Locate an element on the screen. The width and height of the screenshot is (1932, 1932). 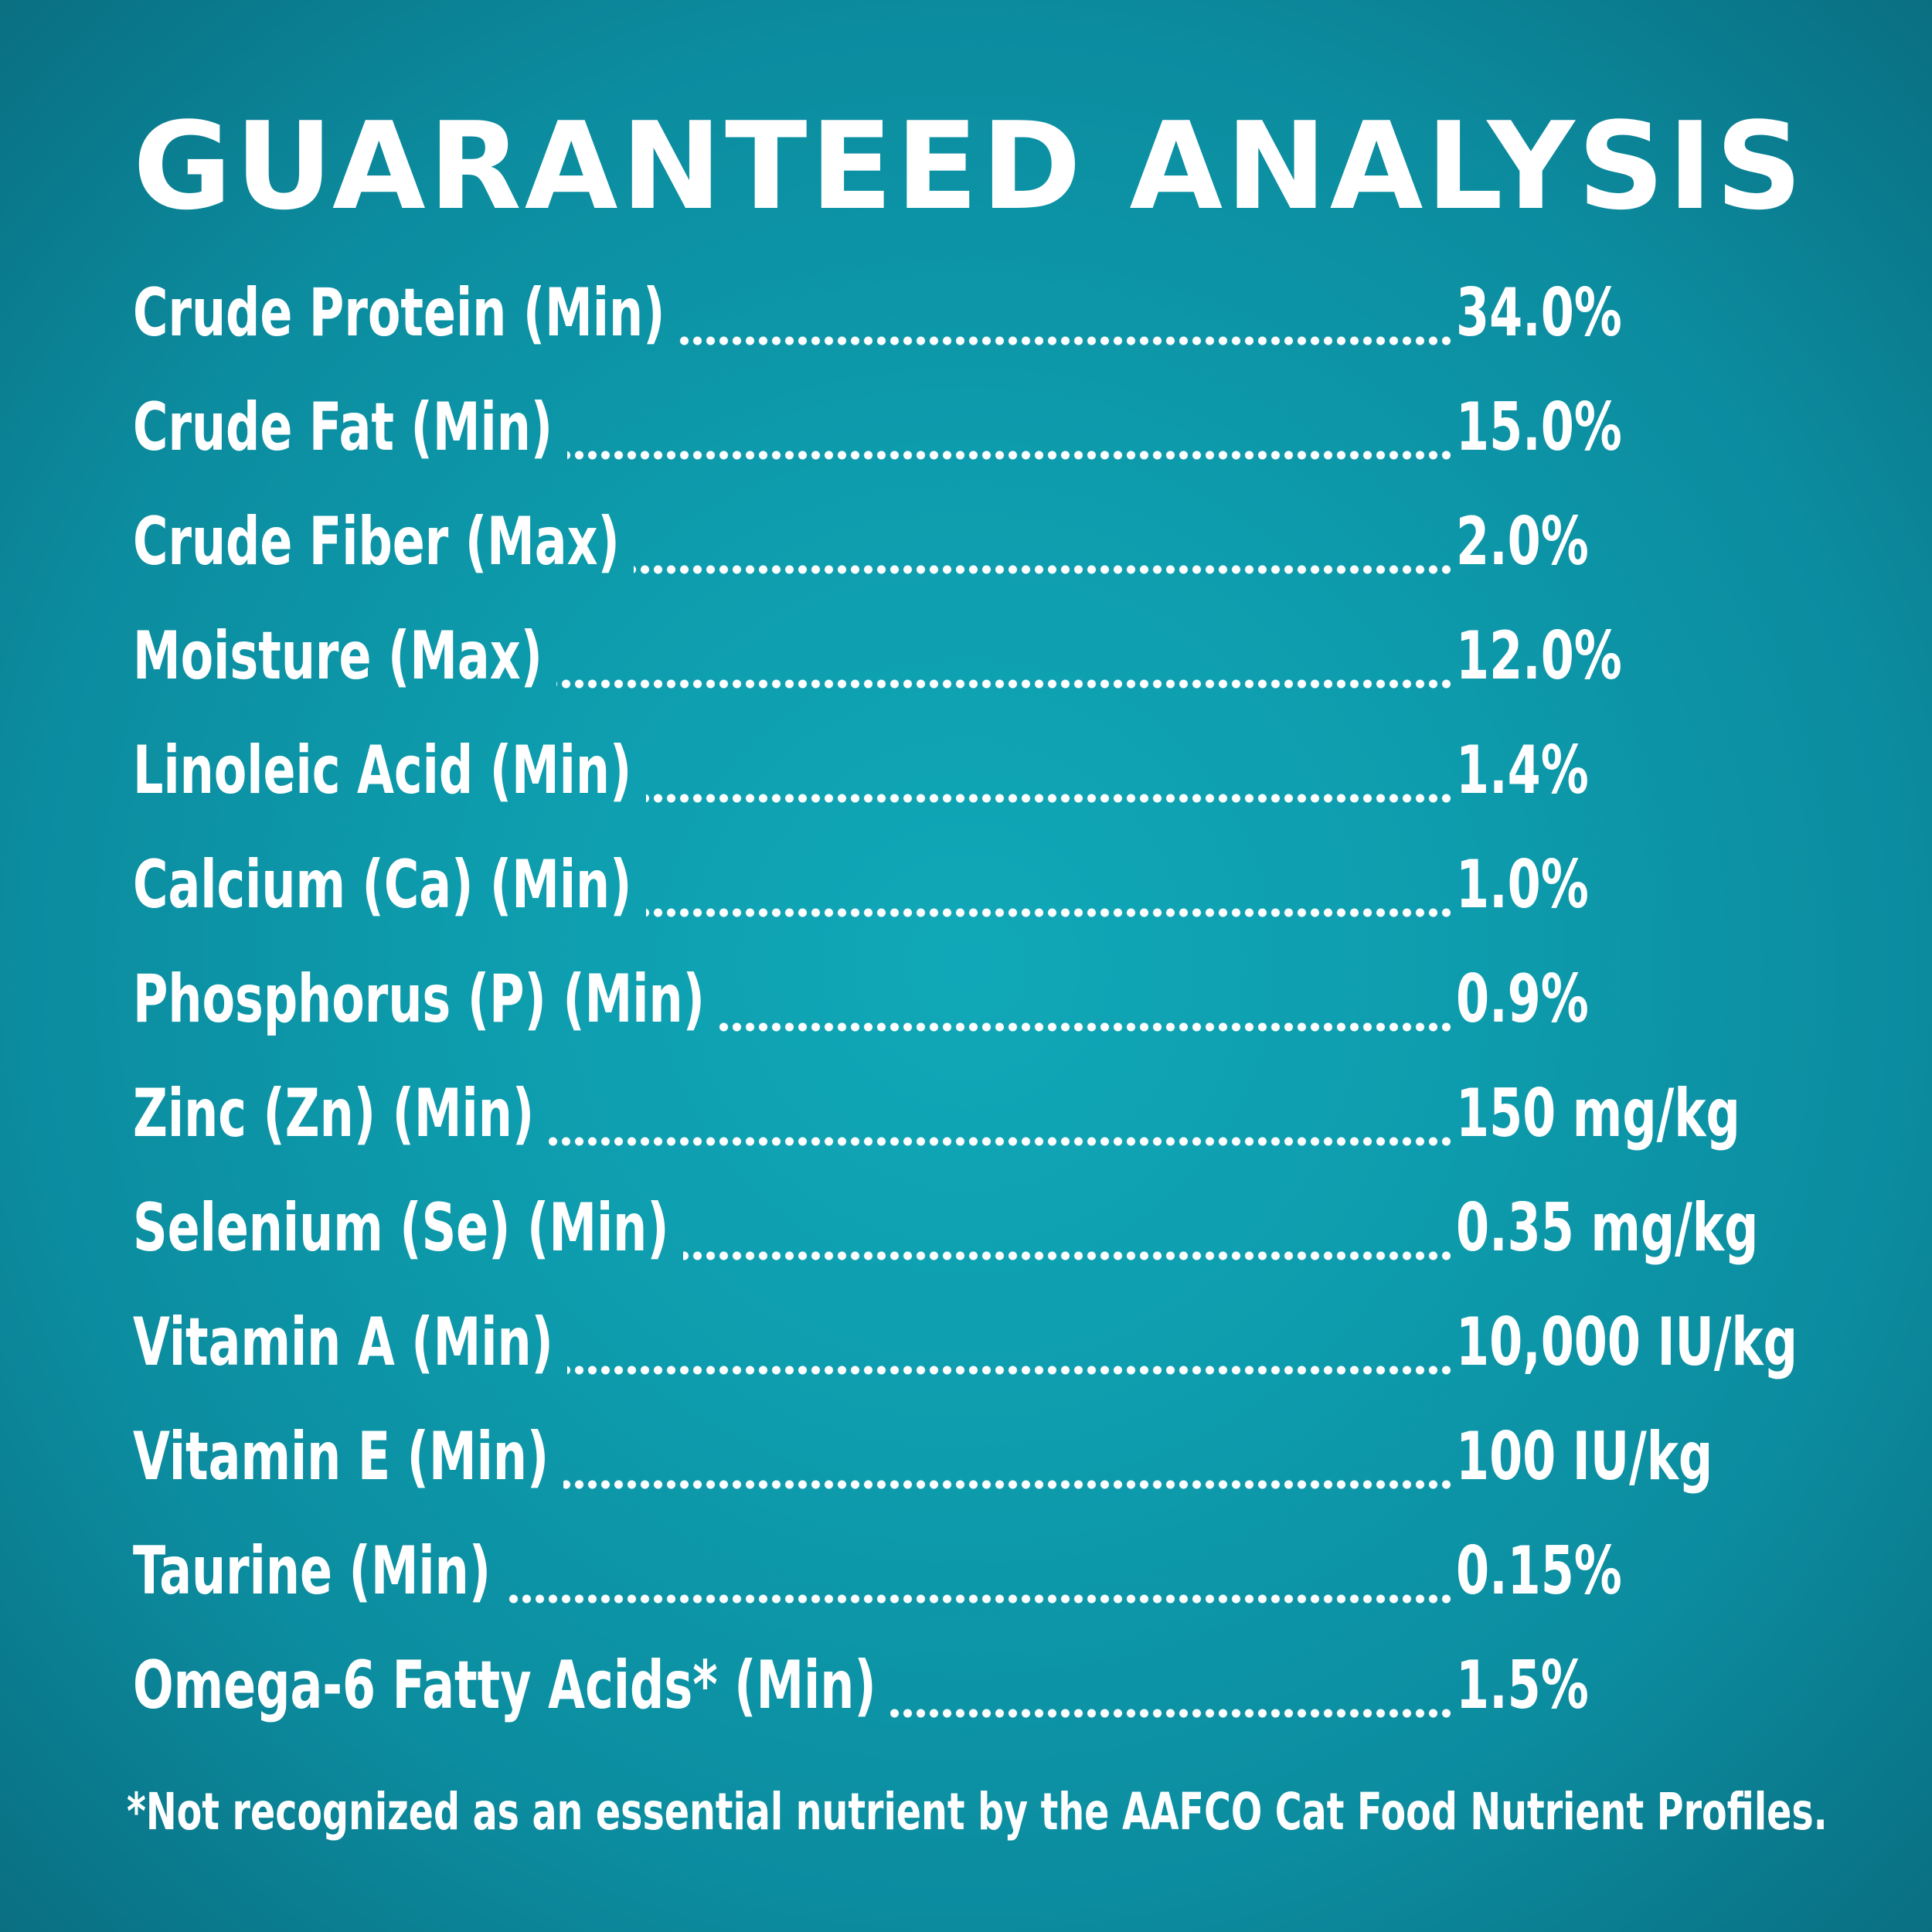
nutrient-value: 1.0% is located at coordinates (1523, 885).